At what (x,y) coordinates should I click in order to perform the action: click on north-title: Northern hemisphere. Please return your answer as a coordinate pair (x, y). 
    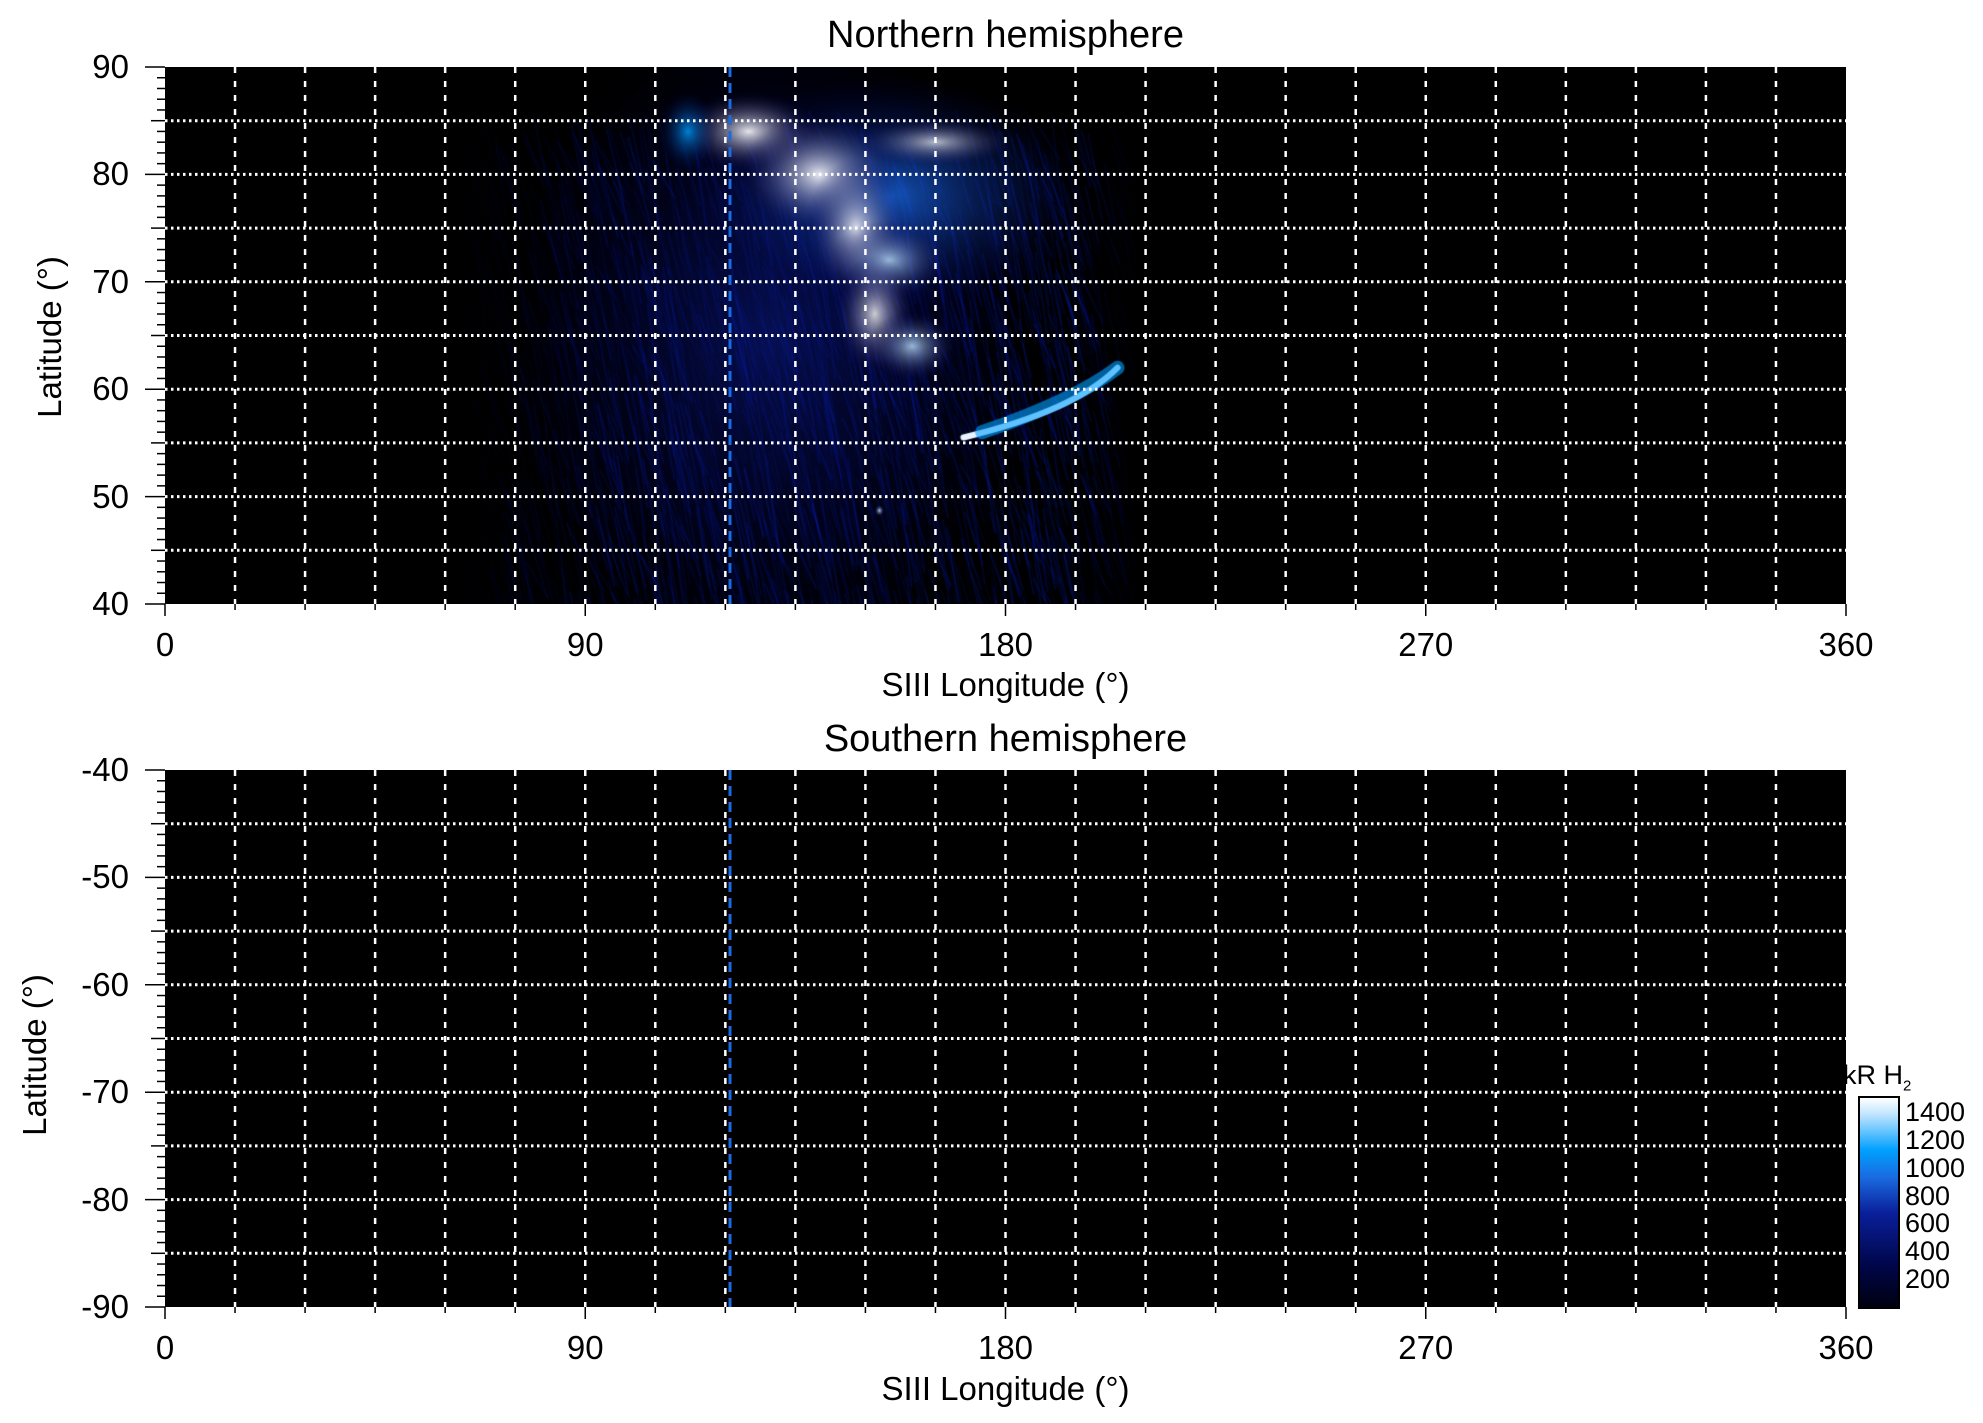
    Looking at the image, I should click on (1005, 35).